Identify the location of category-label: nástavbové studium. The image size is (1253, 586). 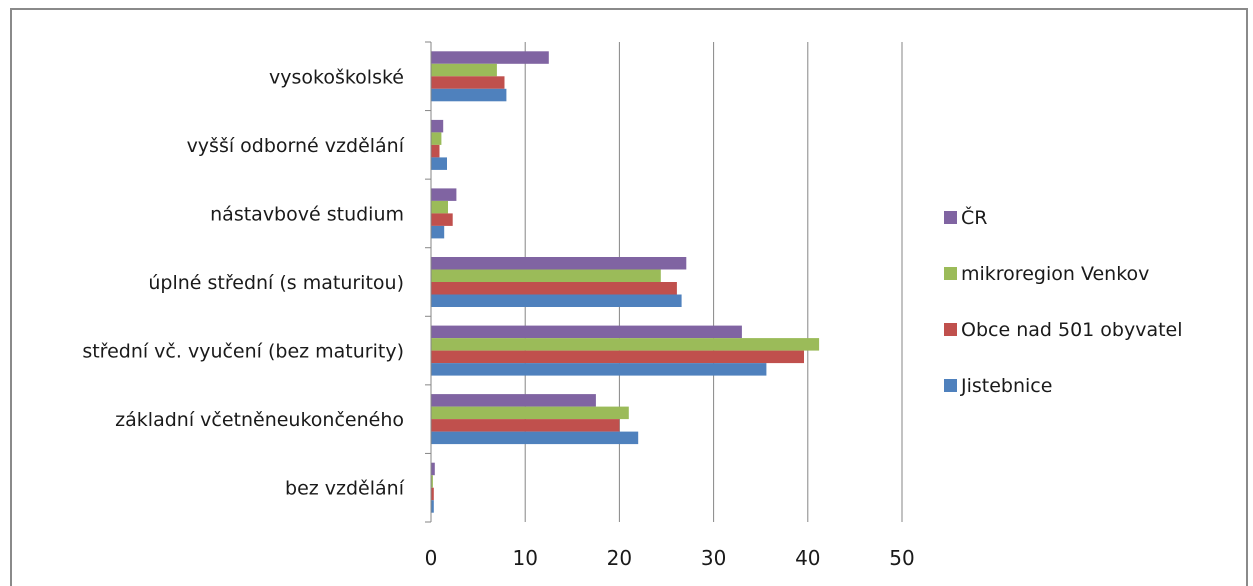
(307, 214).